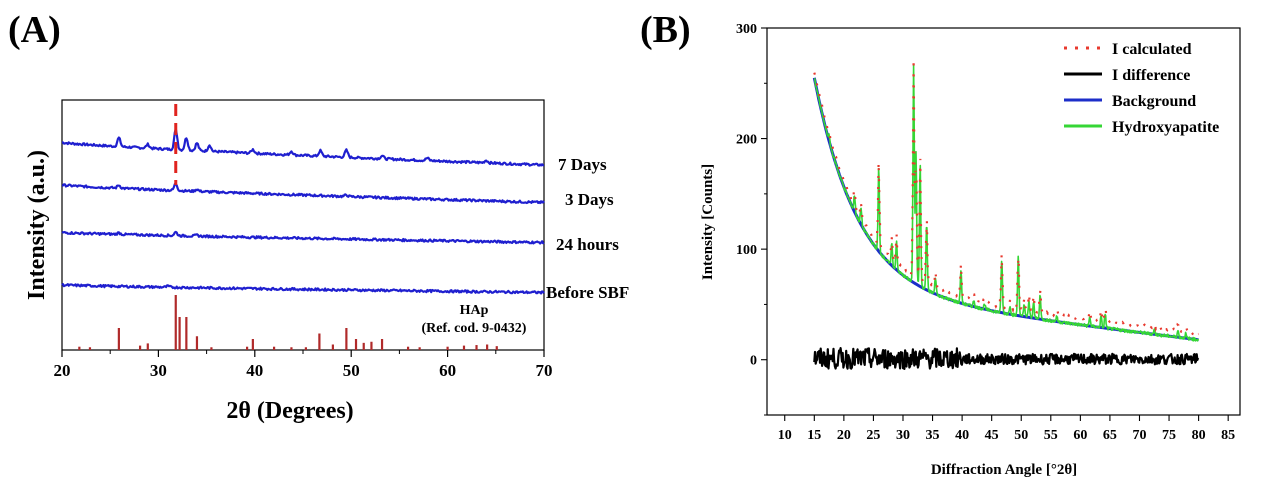 This screenshot has width=1262, height=484. I want to click on y-tick-label: 300, so click(746, 29).